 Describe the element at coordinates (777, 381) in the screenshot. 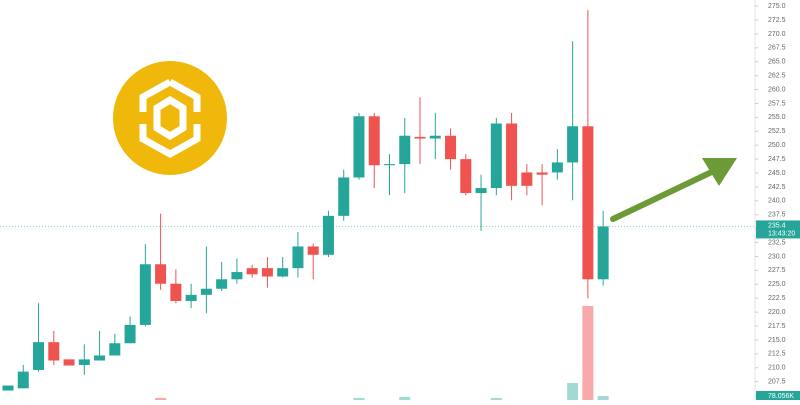

I see `y-tick-label: 207.5` at that location.